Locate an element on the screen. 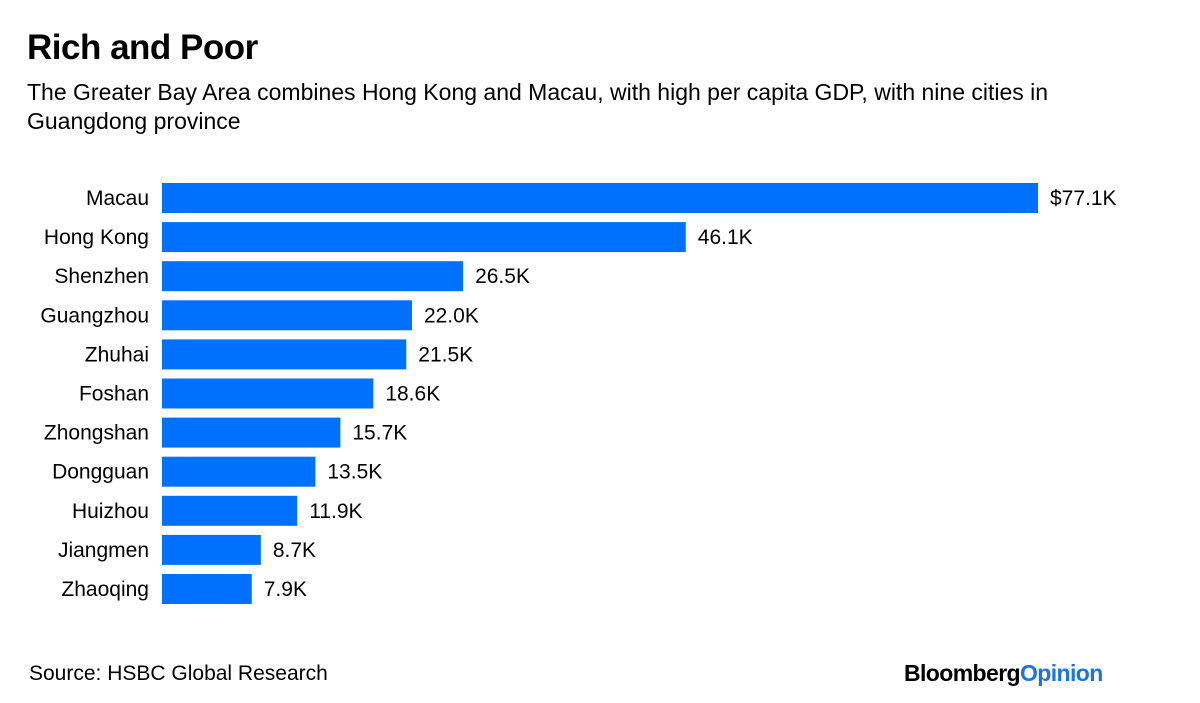  bar-group: Shenzhen 26.5K is located at coordinates (292, 276).